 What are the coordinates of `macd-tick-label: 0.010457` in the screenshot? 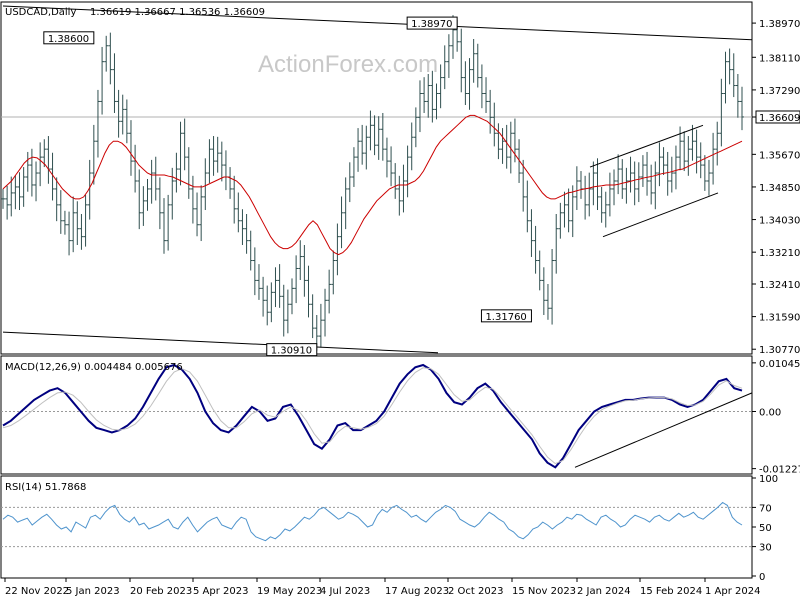 It's located at (779, 364).